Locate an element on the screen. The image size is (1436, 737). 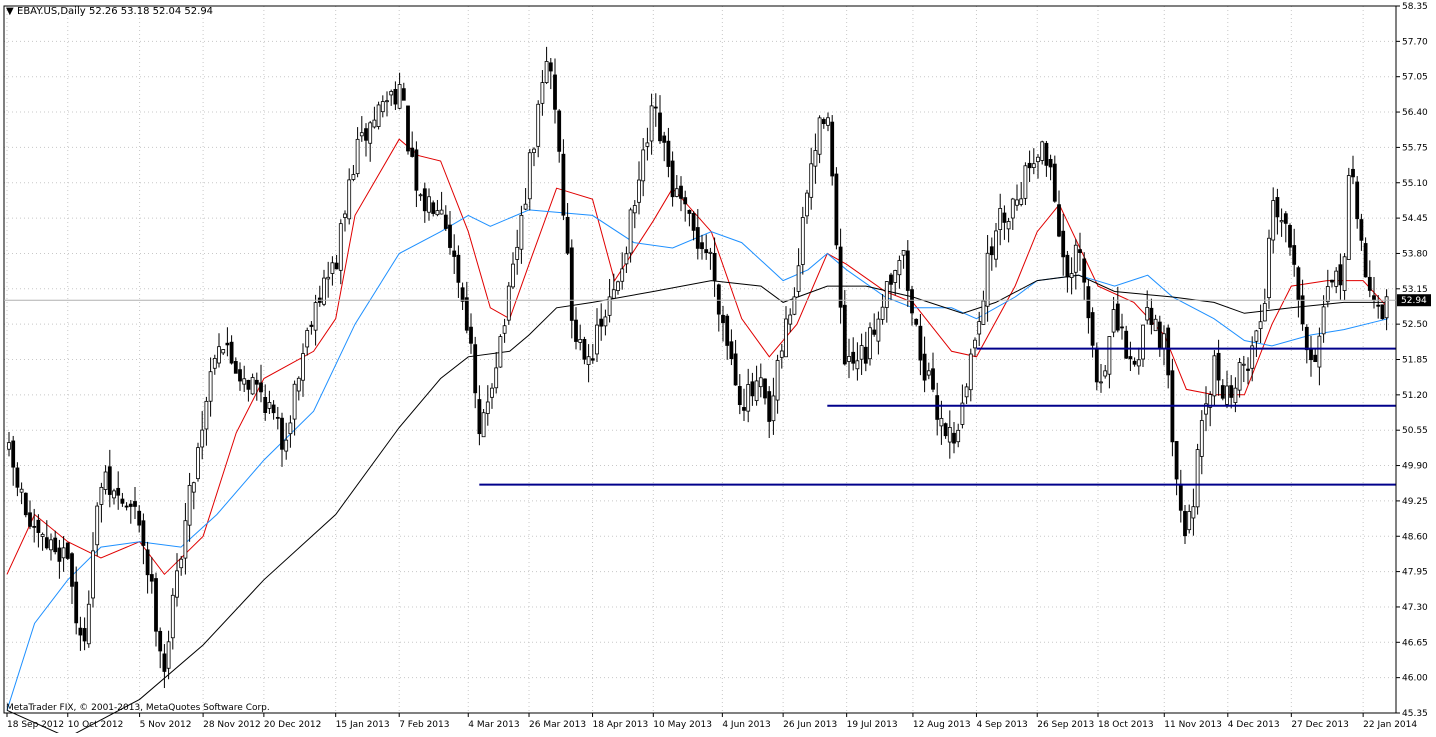
x-tick-label: 10 Oct 2012 is located at coordinates (96, 725).